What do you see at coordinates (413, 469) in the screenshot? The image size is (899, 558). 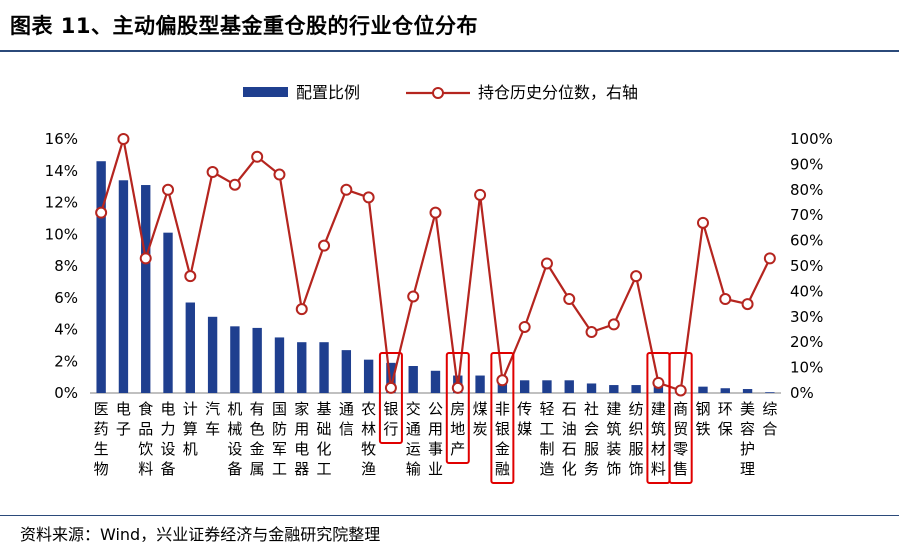 I see `category-label-交通运输: 输` at bounding box center [413, 469].